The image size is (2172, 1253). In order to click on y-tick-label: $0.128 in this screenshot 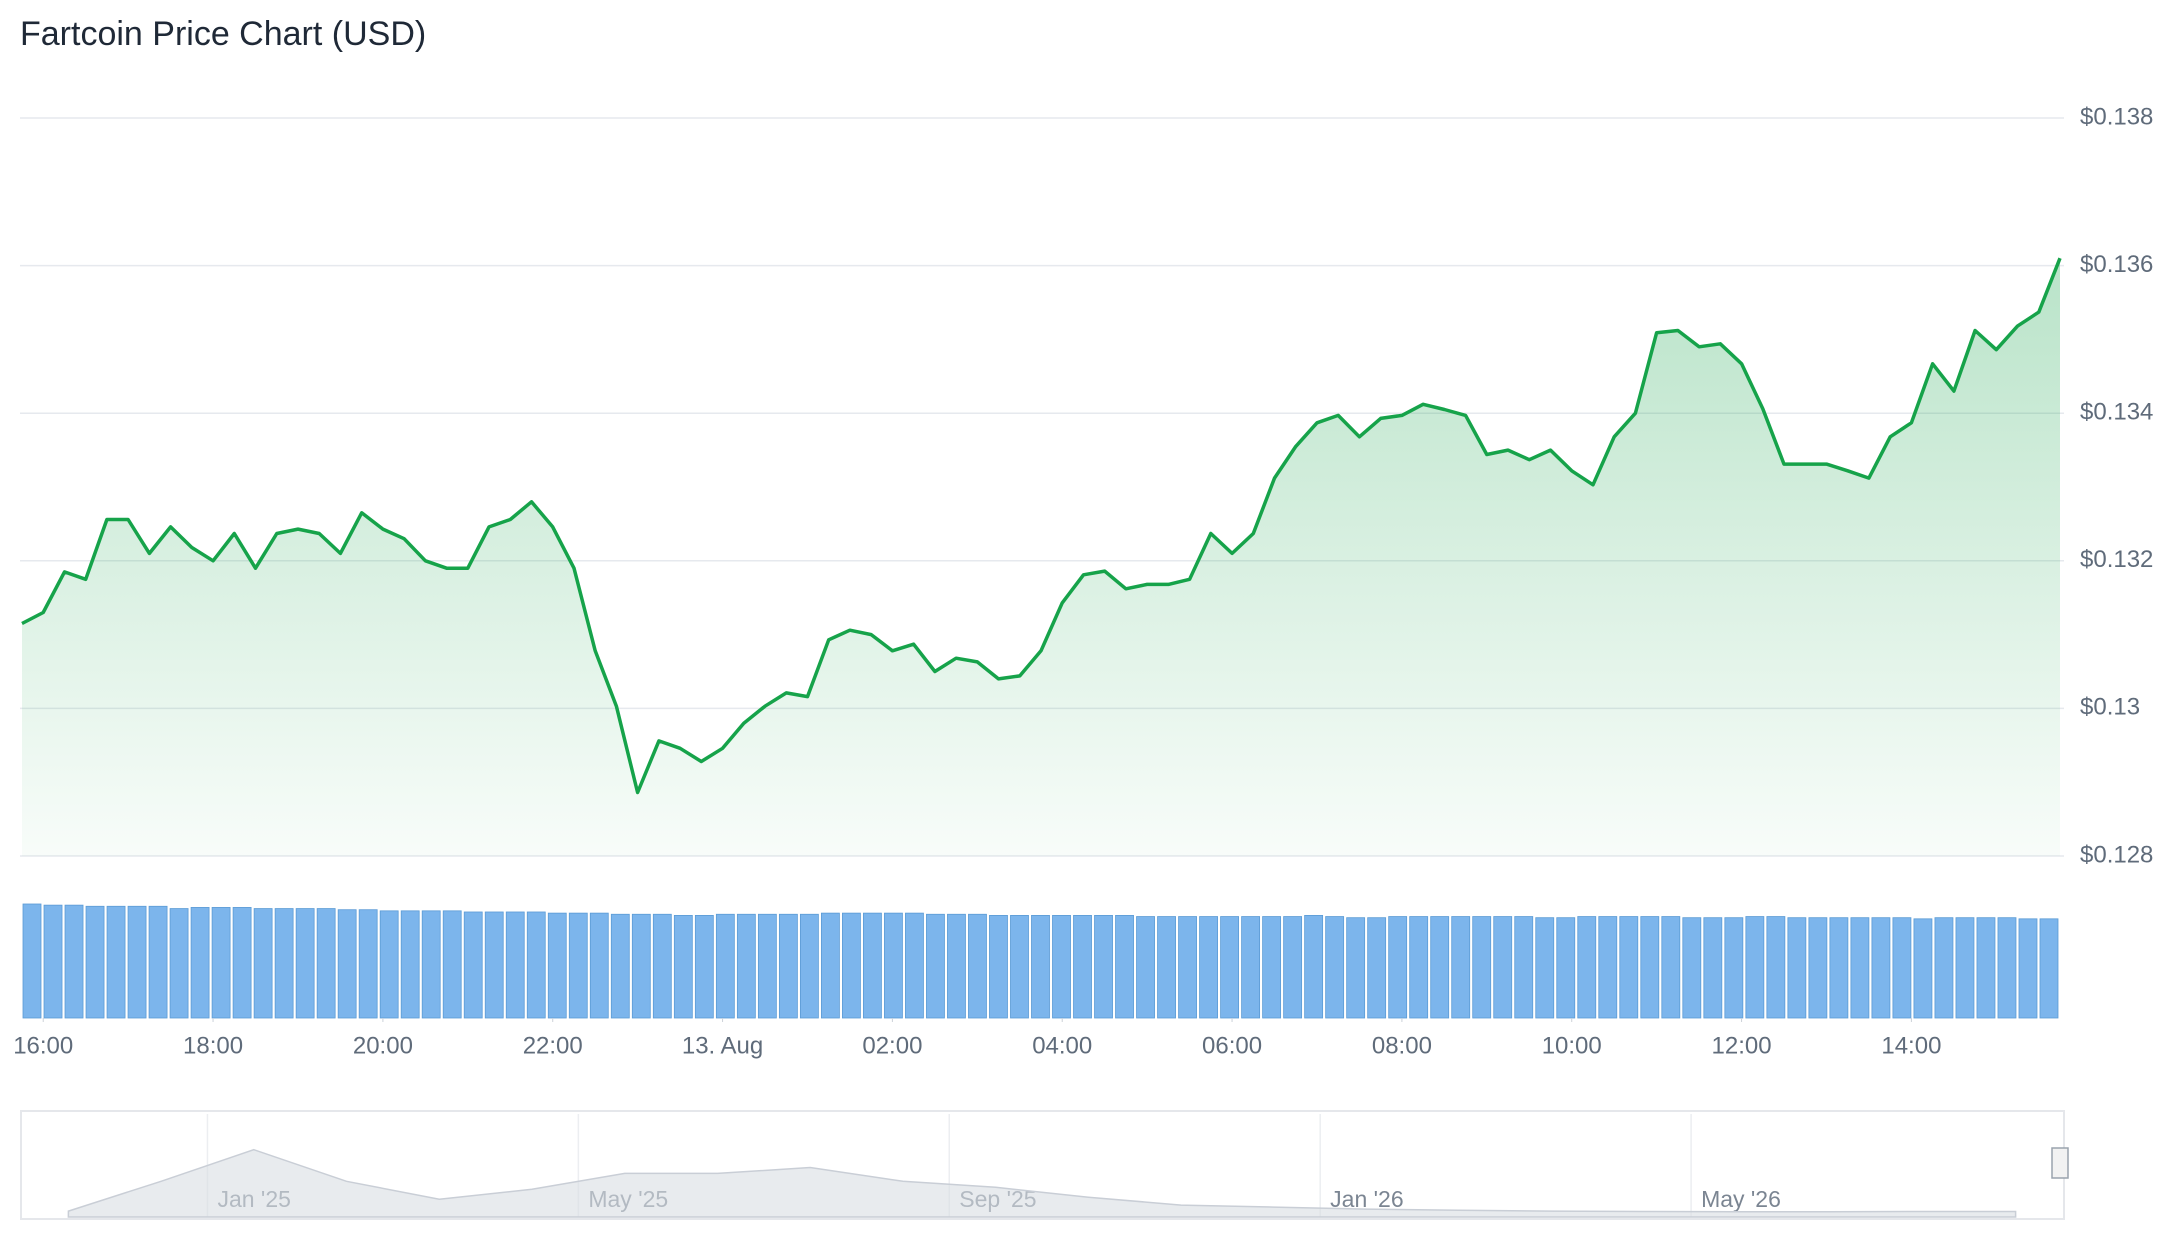, I will do `click(2116, 854)`.